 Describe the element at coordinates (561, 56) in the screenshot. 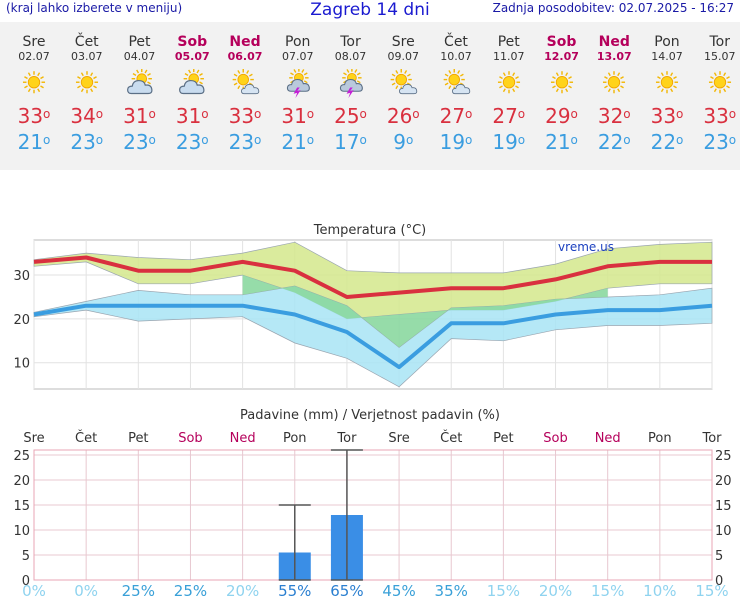

I see `day-date: 12.07` at that location.